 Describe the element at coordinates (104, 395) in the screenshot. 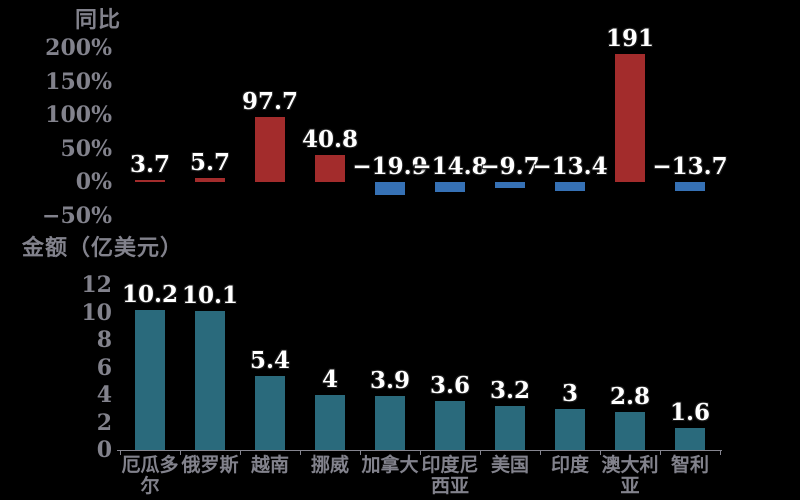

I see `y-tick-label: 4` at that location.